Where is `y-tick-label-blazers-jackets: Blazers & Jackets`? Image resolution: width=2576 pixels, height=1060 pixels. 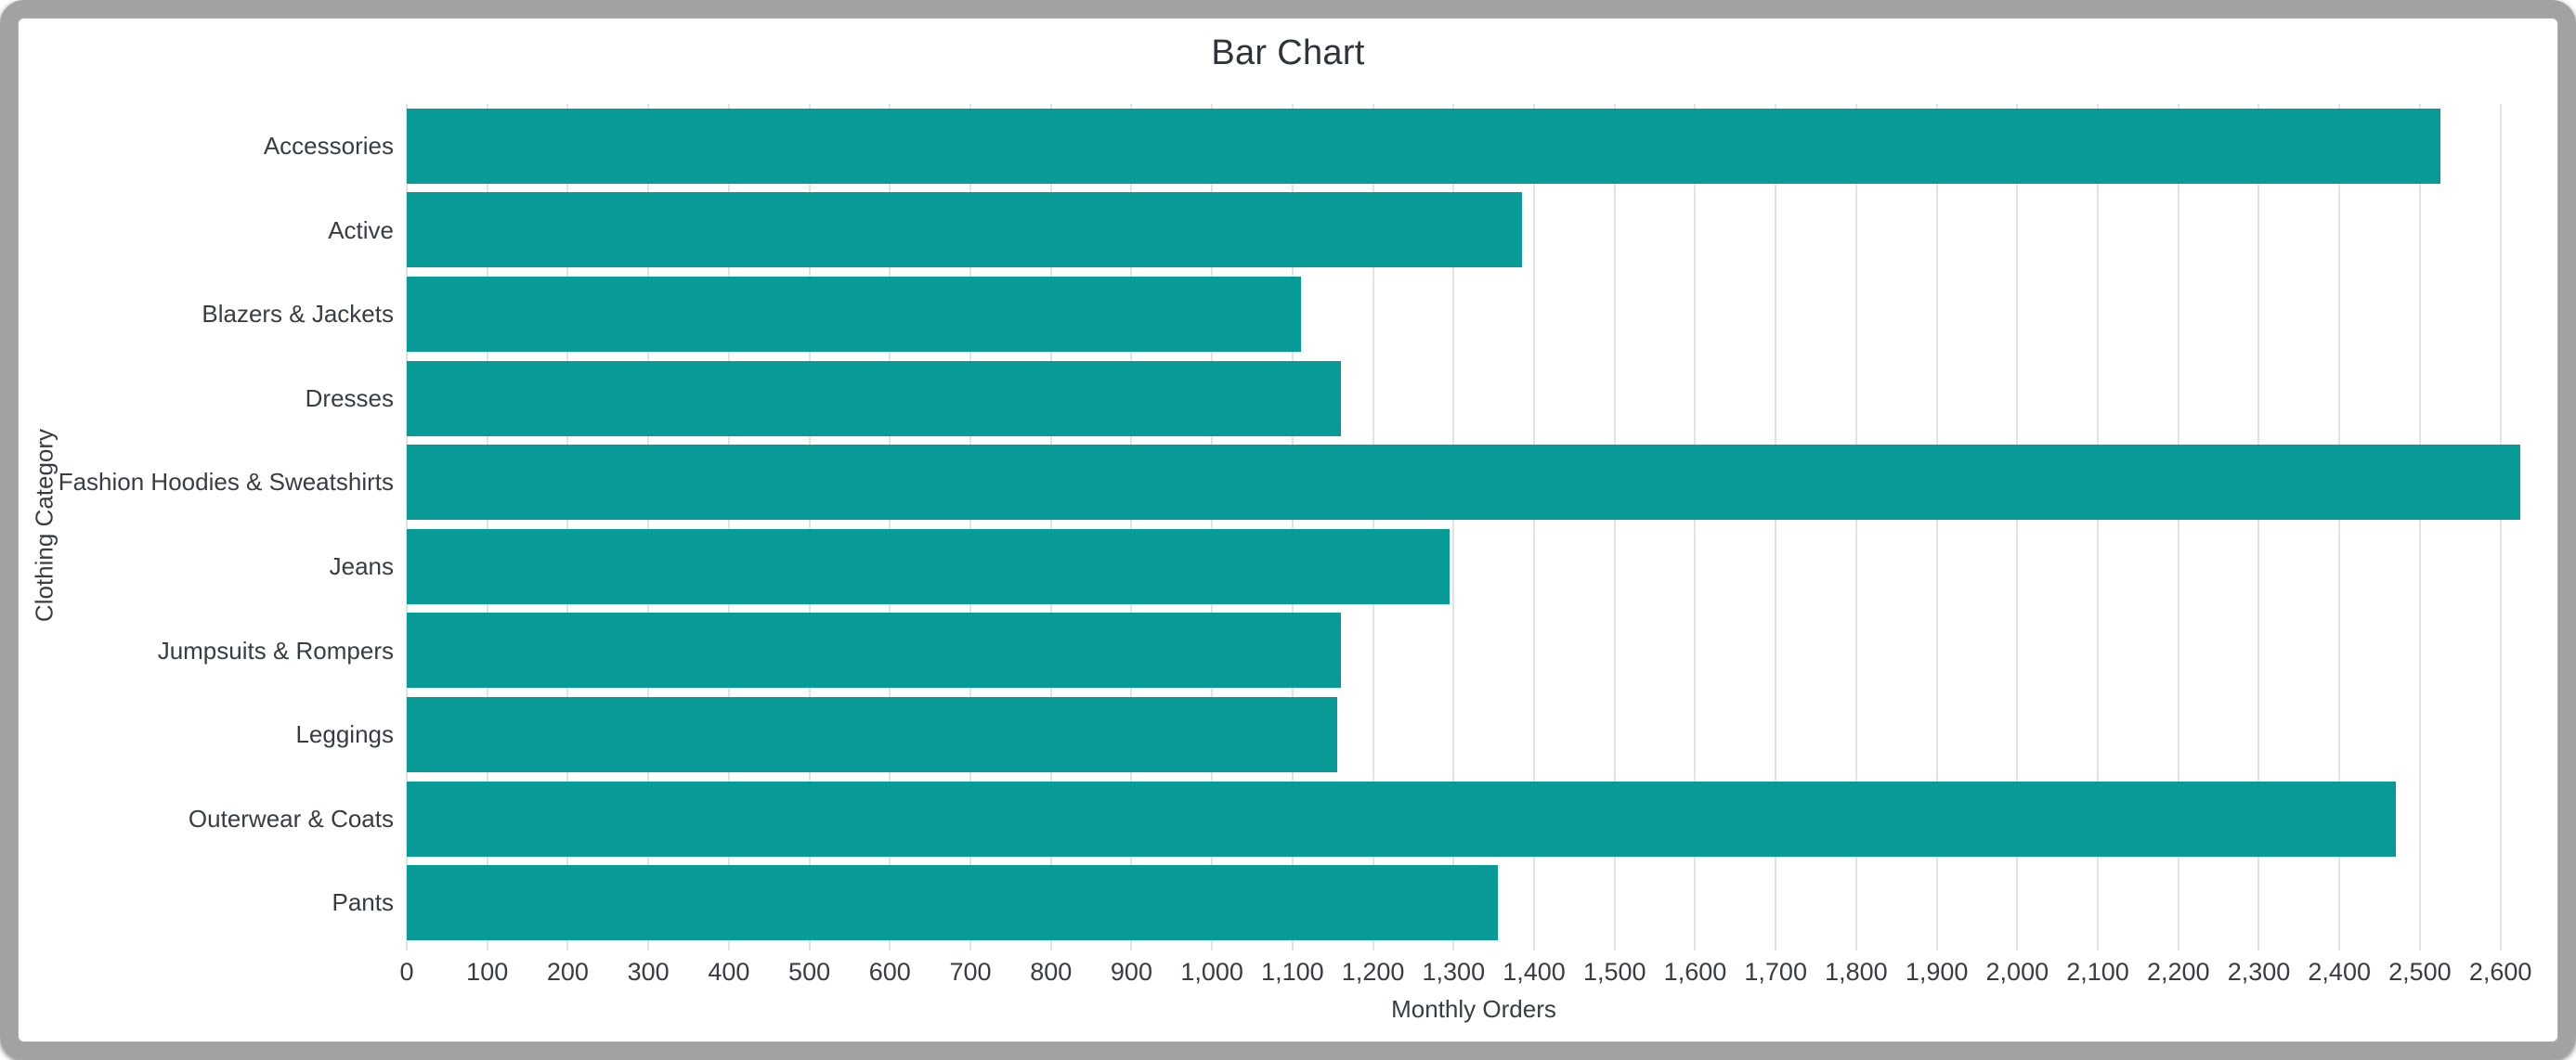
y-tick-label-blazers-jackets: Blazers & Jackets is located at coordinates (298, 314).